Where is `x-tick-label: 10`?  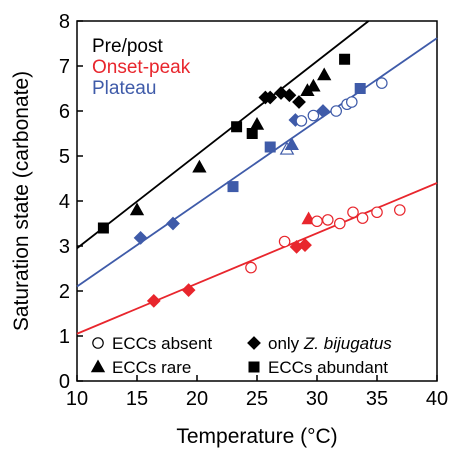 x-tick-label: 10 is located at coordinates (77, 399).